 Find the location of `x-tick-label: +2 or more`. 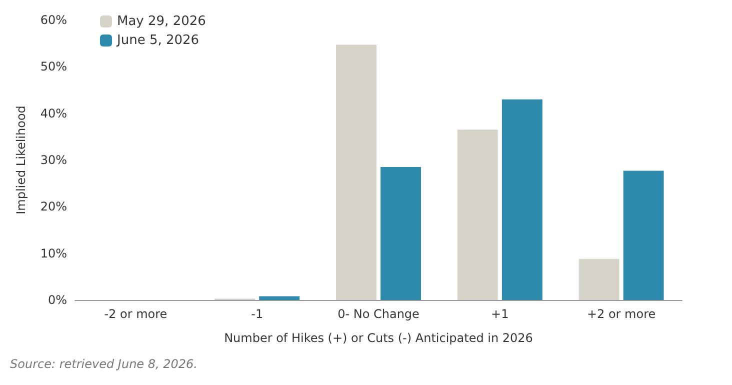

x-tick-label: +2 or more is located at coordinates (621, 314).